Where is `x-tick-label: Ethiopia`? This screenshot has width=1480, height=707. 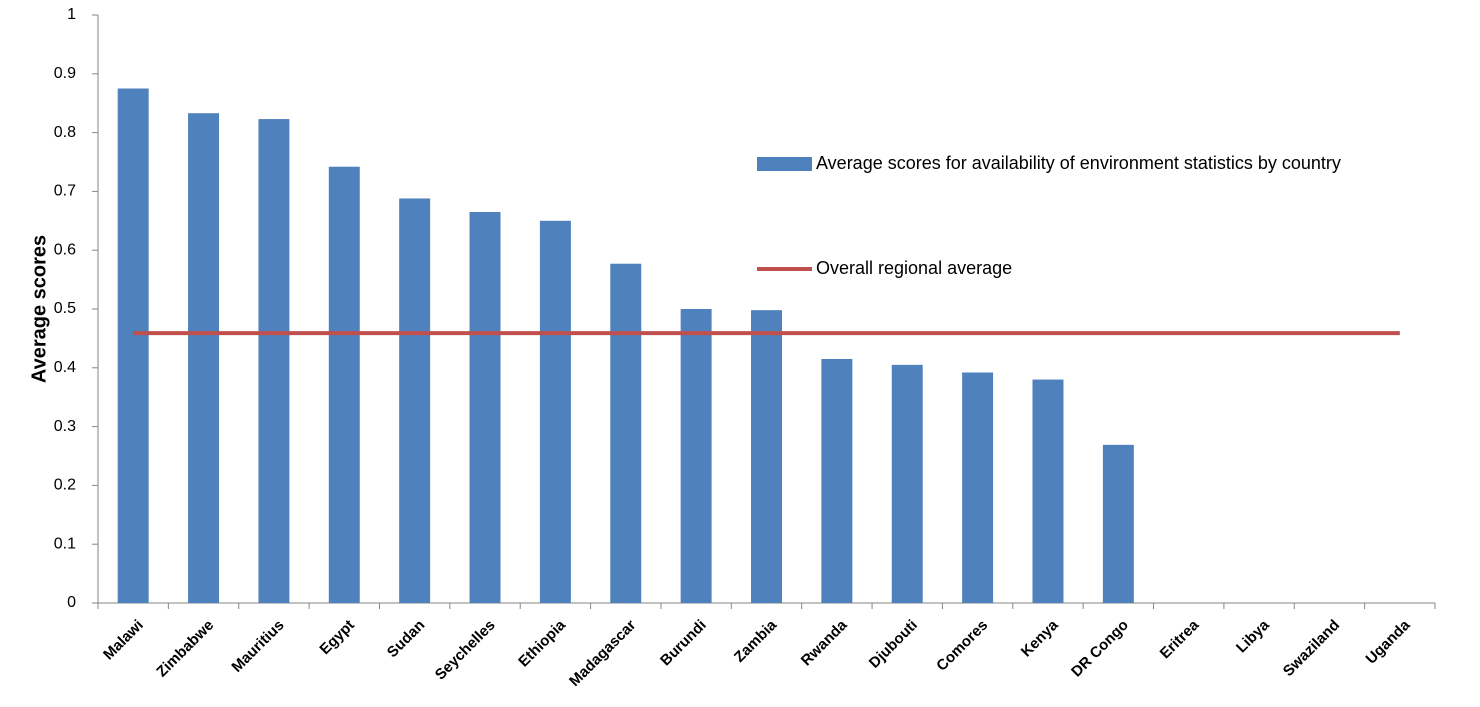 x-tick-label: Ethiopia is located at coordinates (542, 643).